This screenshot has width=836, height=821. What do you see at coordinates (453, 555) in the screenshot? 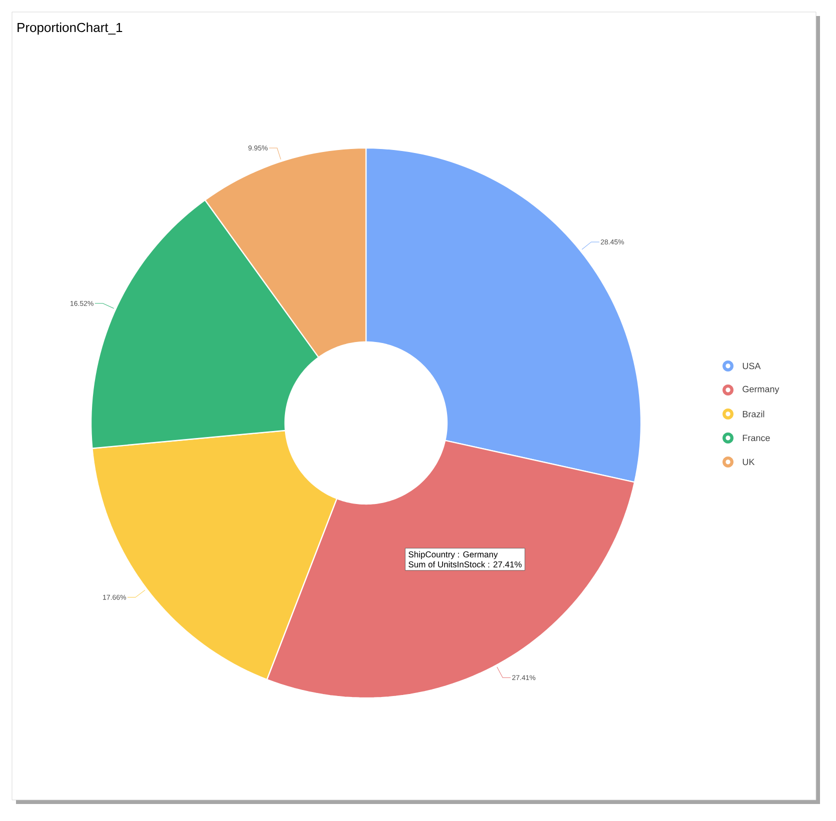
I see `text: ShipCountry : Germany` at bounding box center [453, 555].